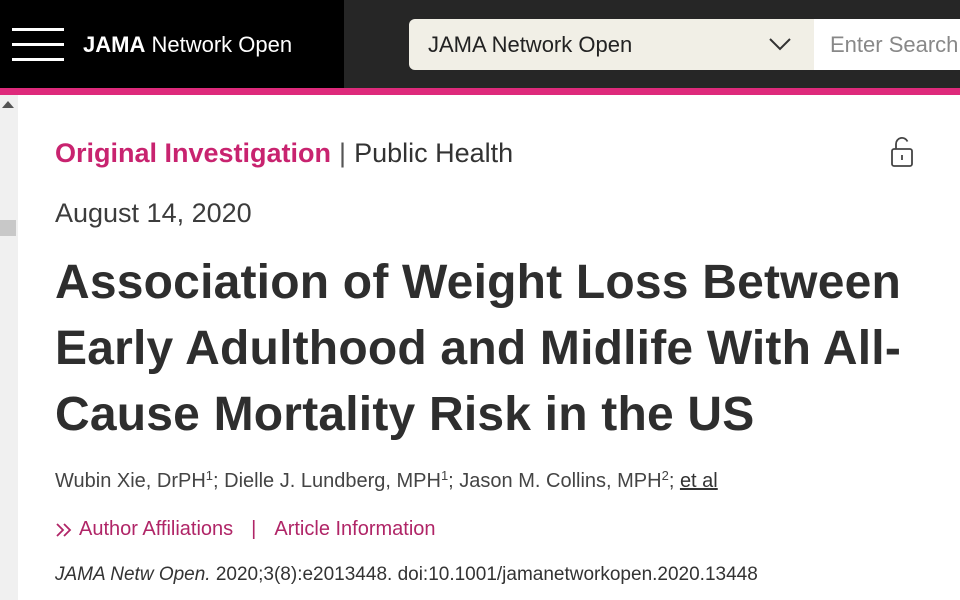 Image resolution: width=960 pixels, height=600 pixels. What do you see at coordinates (530, 44) in the screenshot?
I see `journal-select-value: JAMA Network Open` at bounding box center [530, 44].